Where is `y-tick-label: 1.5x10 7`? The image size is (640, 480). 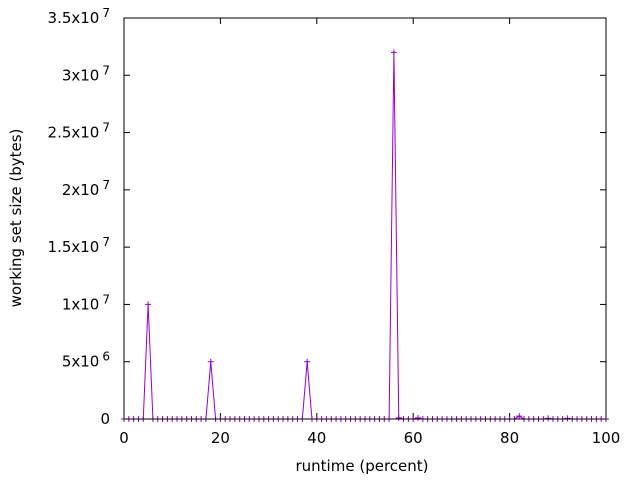 y-tick-label: 1.5x10 7 is located at coordinates (79, 245).